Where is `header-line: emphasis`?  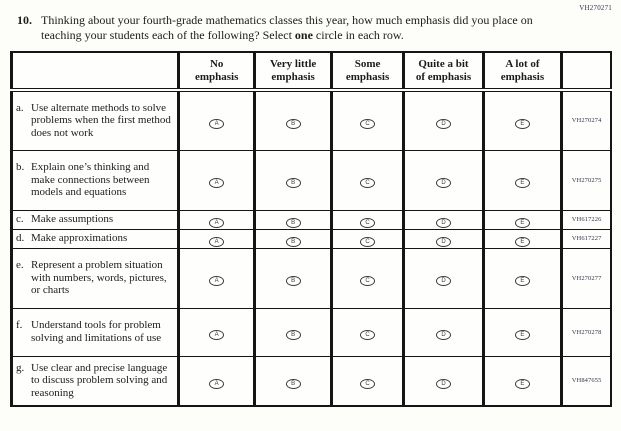
header-line: emphasis is located at coordinates (522, 76).